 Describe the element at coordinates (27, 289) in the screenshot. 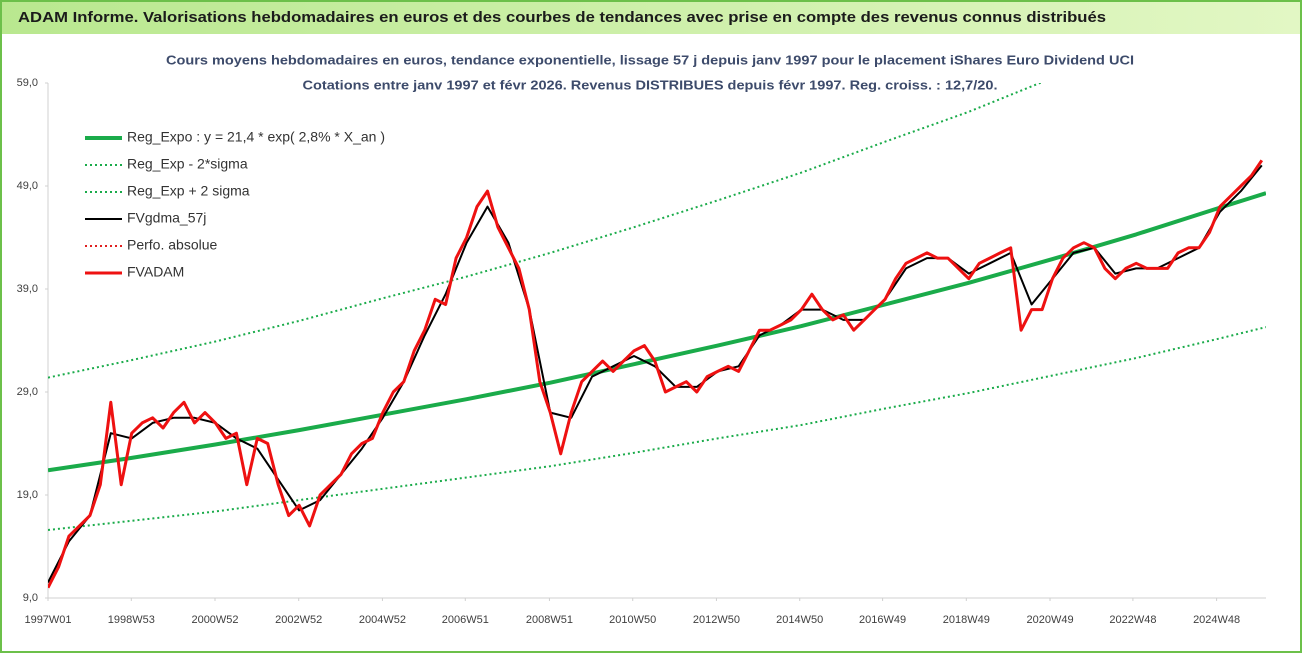

I see `y-tick-label: 39,0` at that location.